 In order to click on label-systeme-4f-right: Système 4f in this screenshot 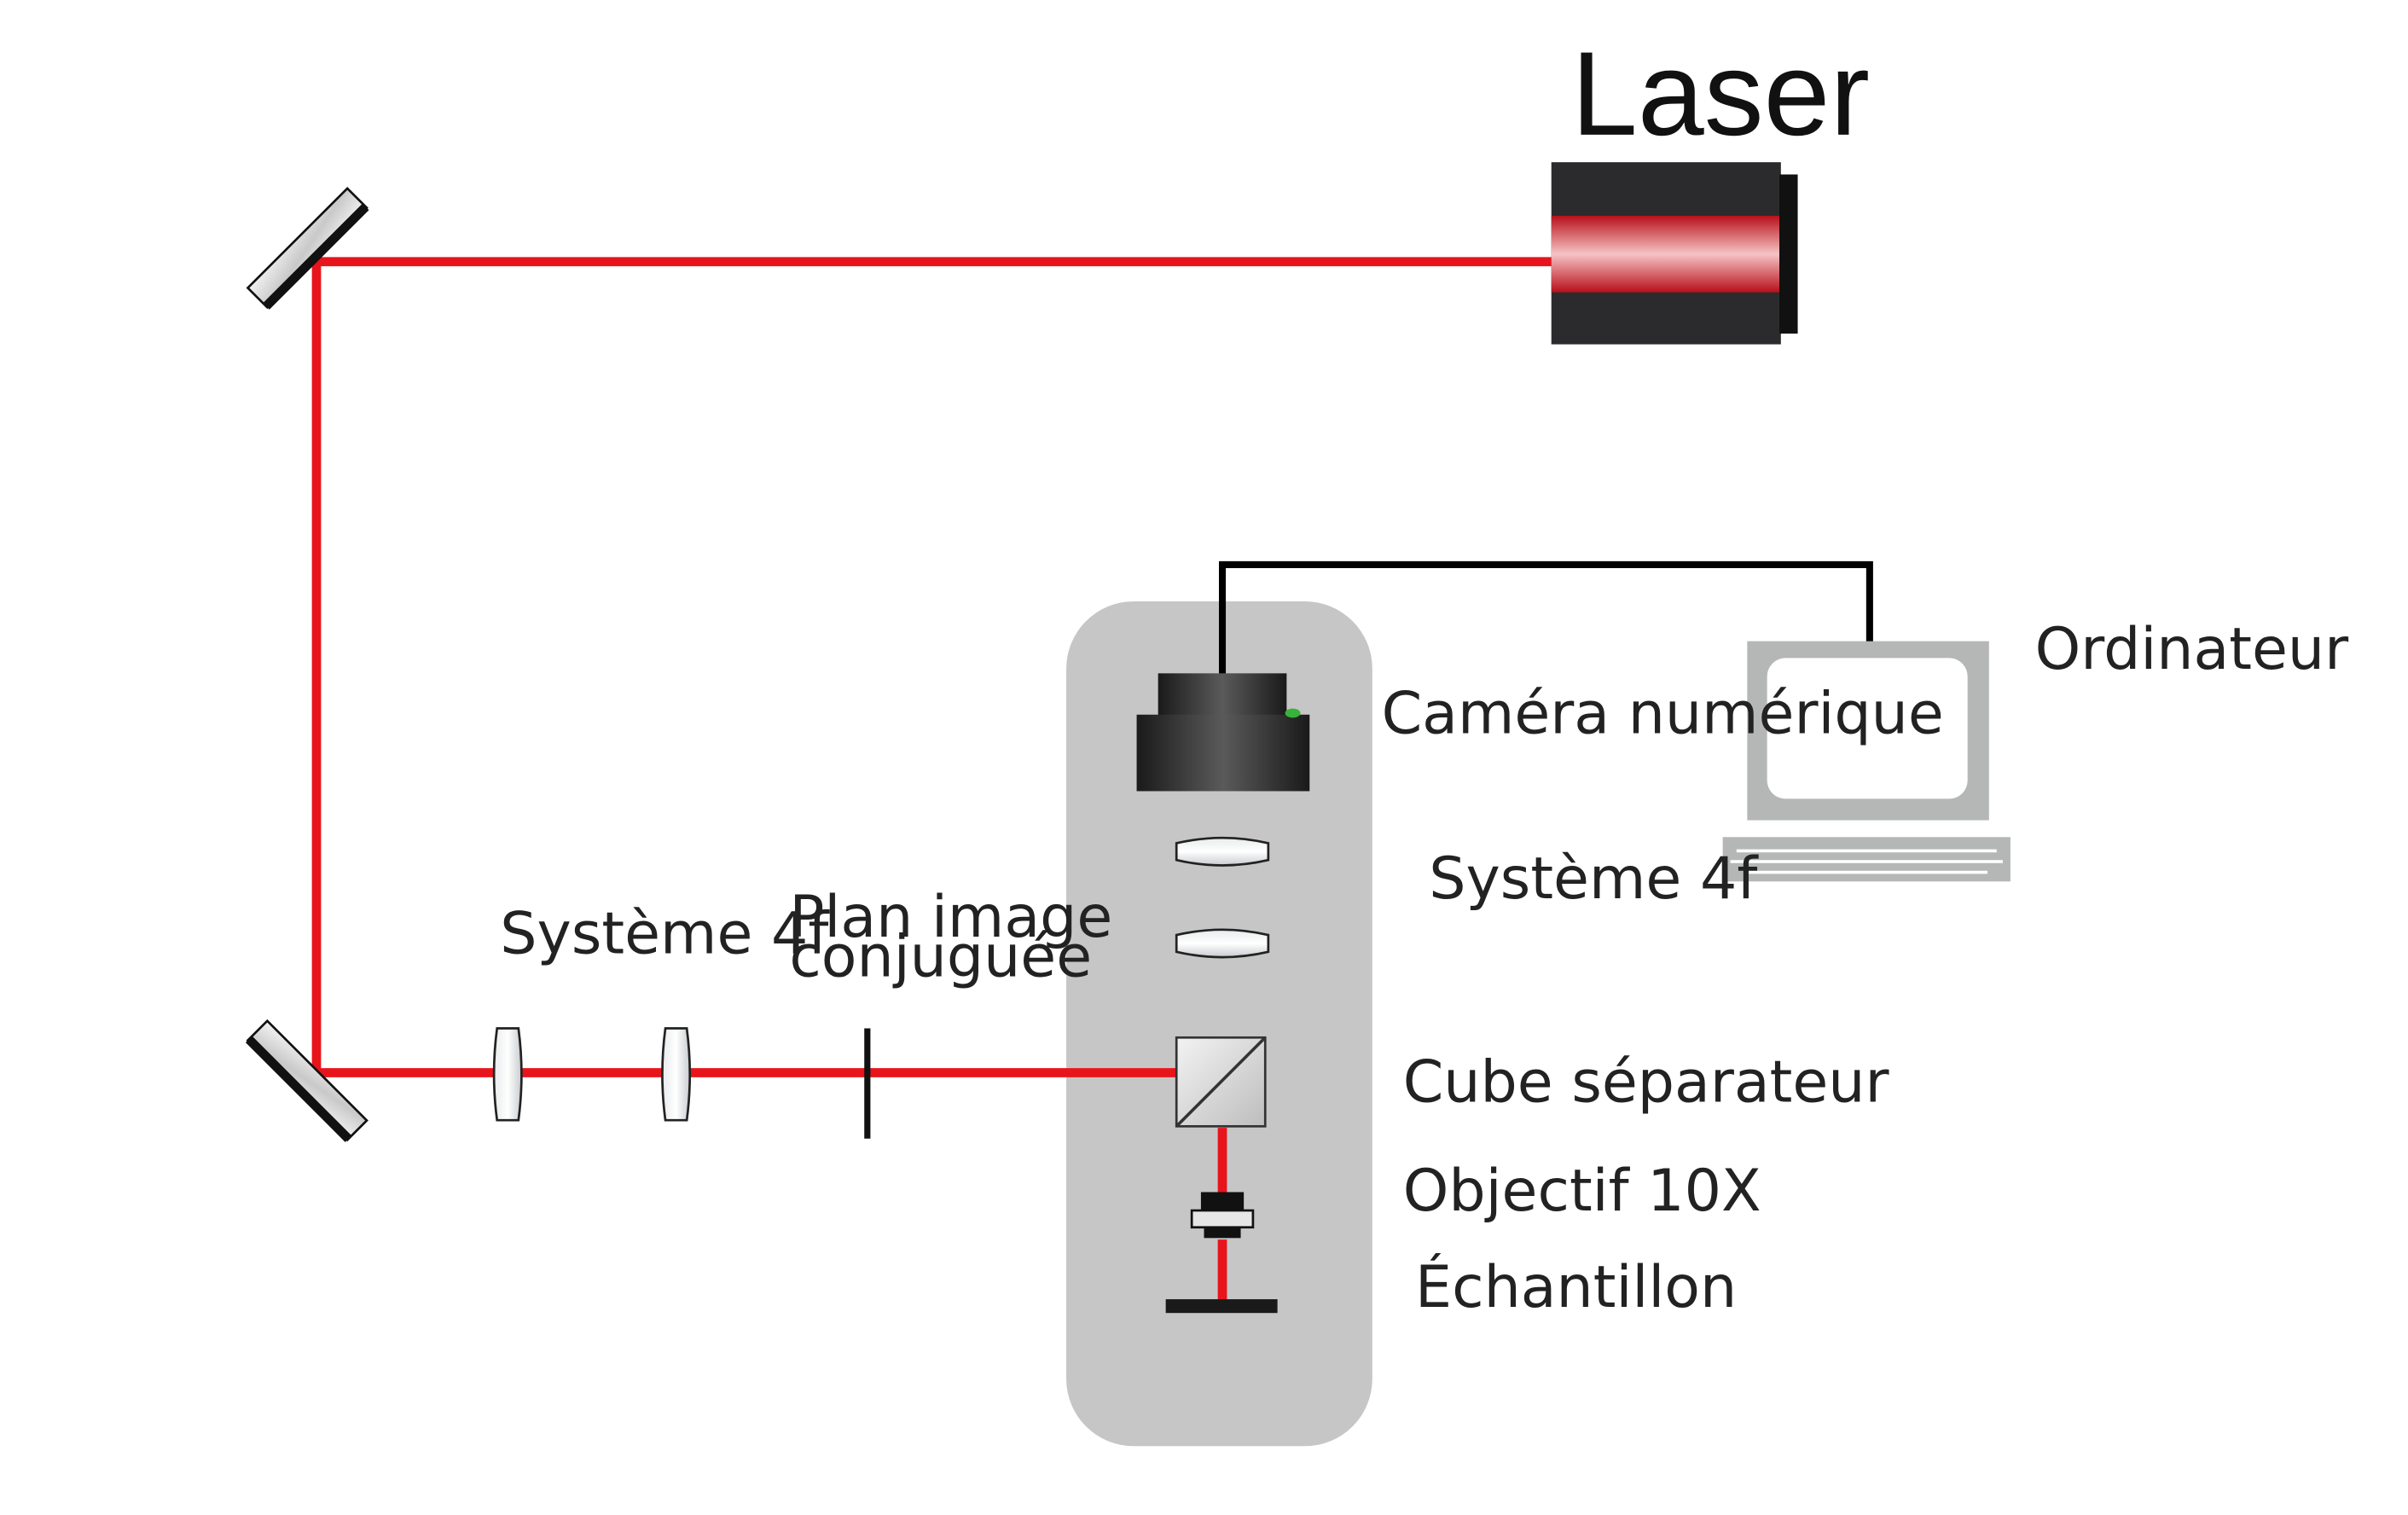, I will do `click(1594, 879)`.